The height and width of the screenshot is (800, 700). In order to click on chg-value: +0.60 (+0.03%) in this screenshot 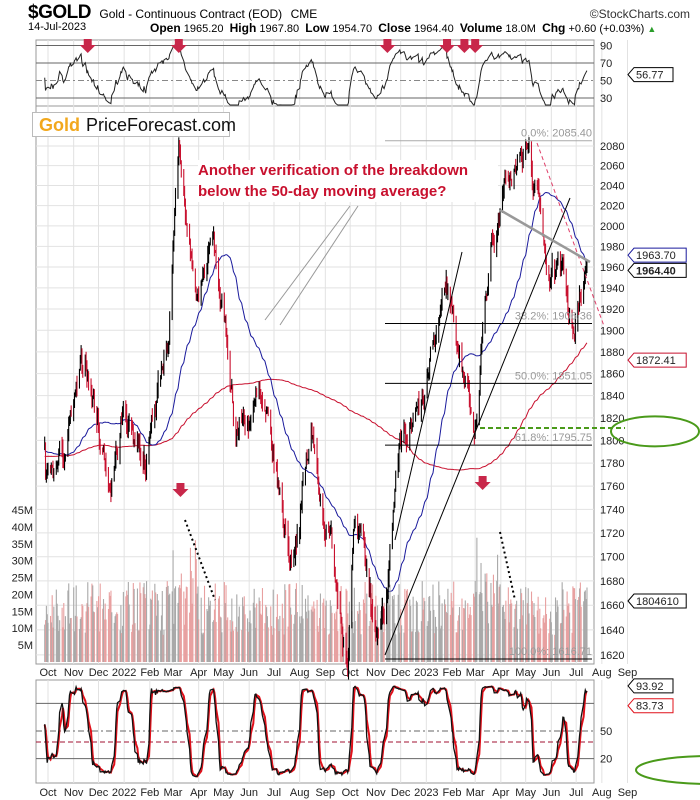, I will do `click(606, 29)`.